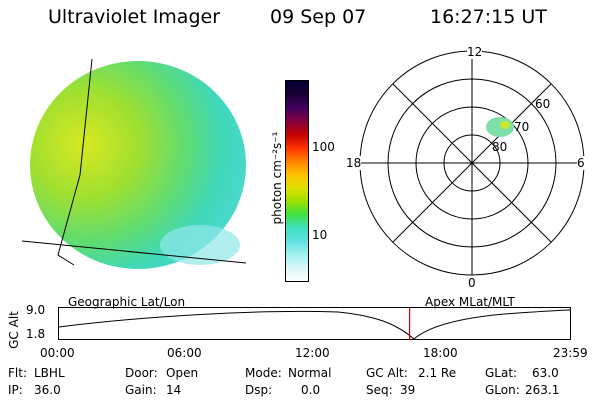 This screenshot has height=400, width=600. Describe the element at coordinates (49, 373) in the screenshot. I see `flt-value: LBHL` at that location.